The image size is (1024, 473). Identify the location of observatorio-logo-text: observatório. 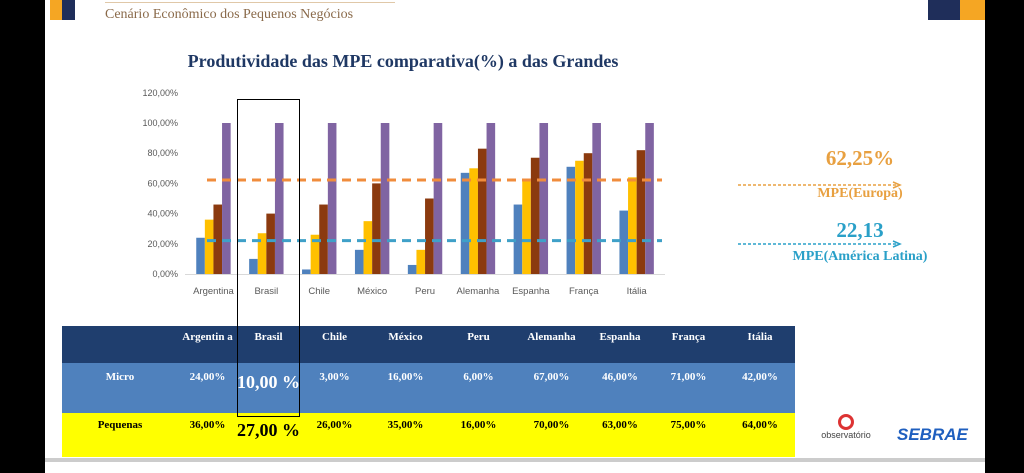
(846, 435).